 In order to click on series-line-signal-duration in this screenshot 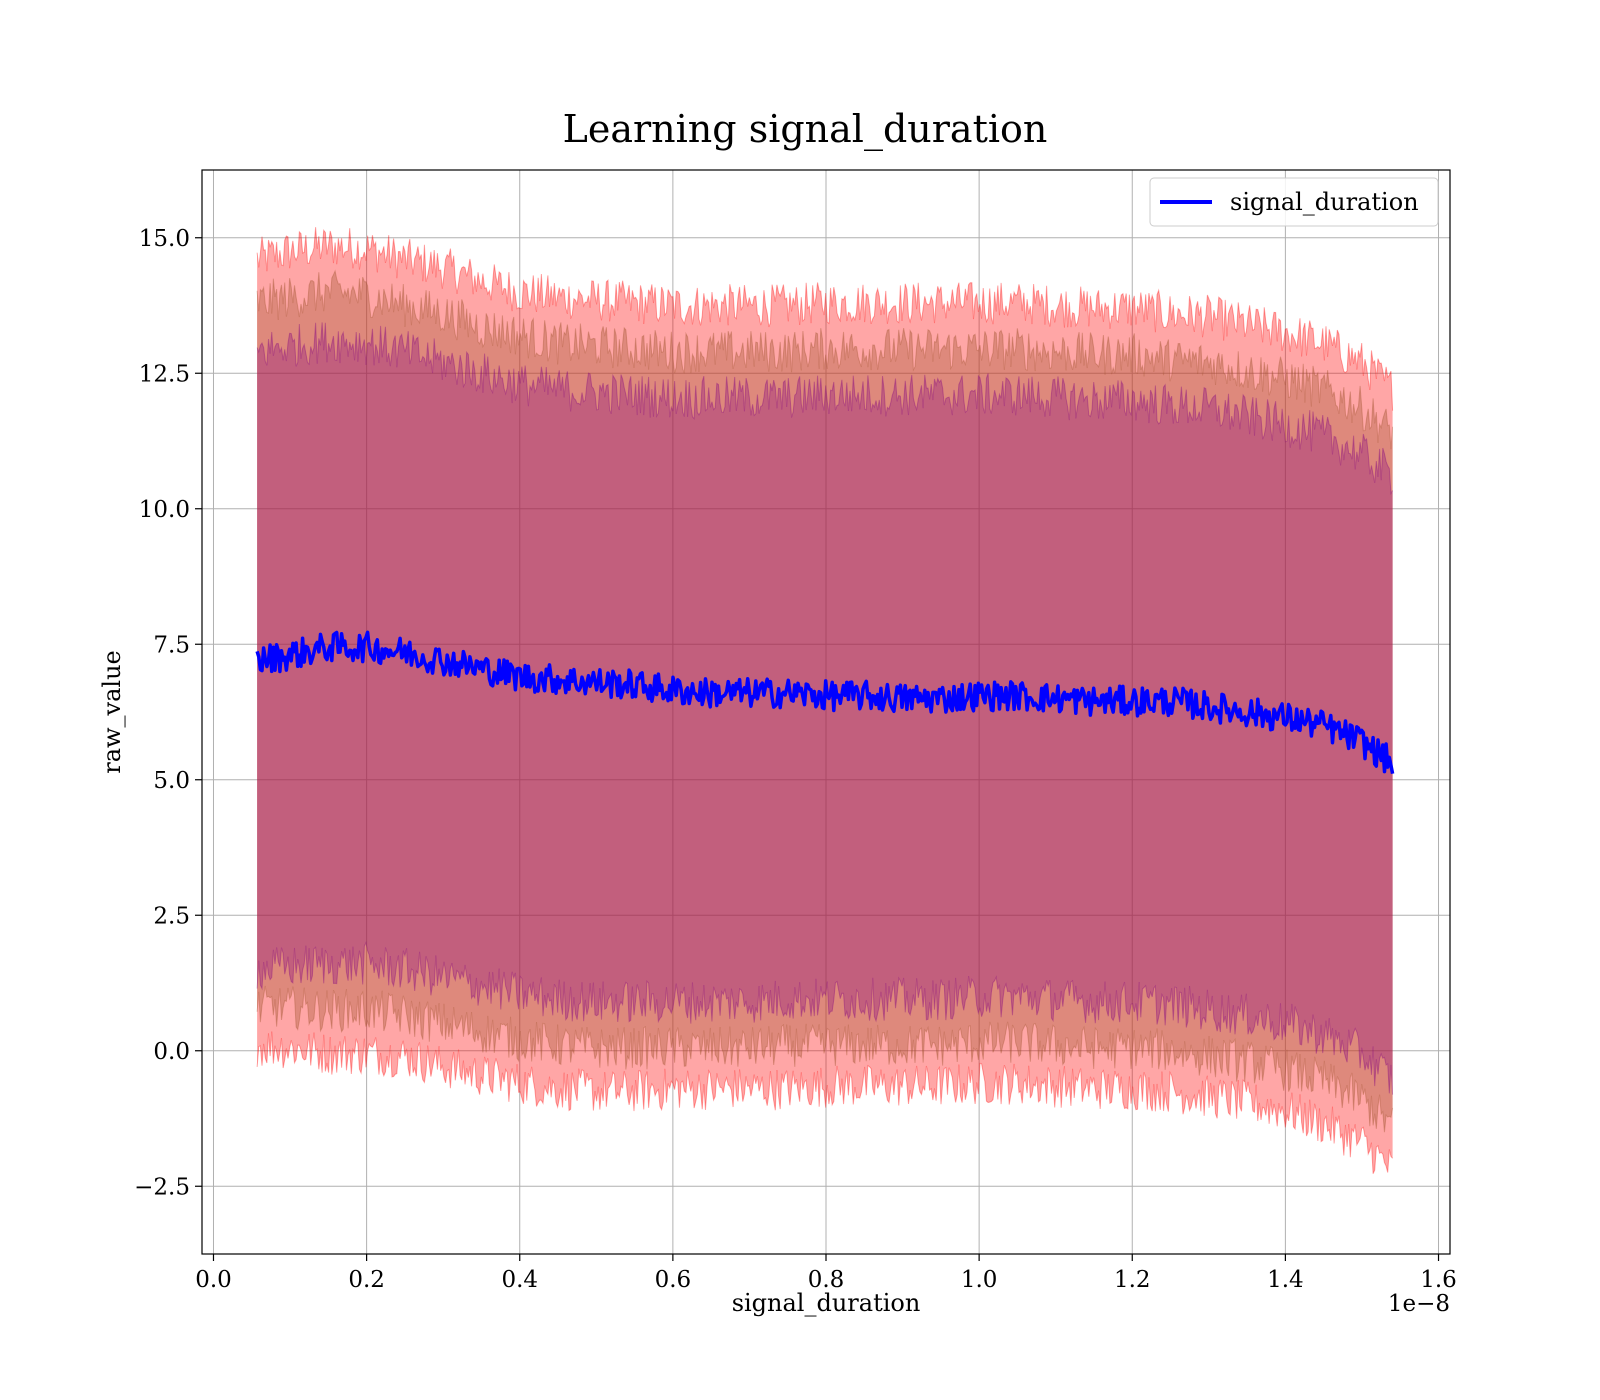, I will do `click(825, 702)`.